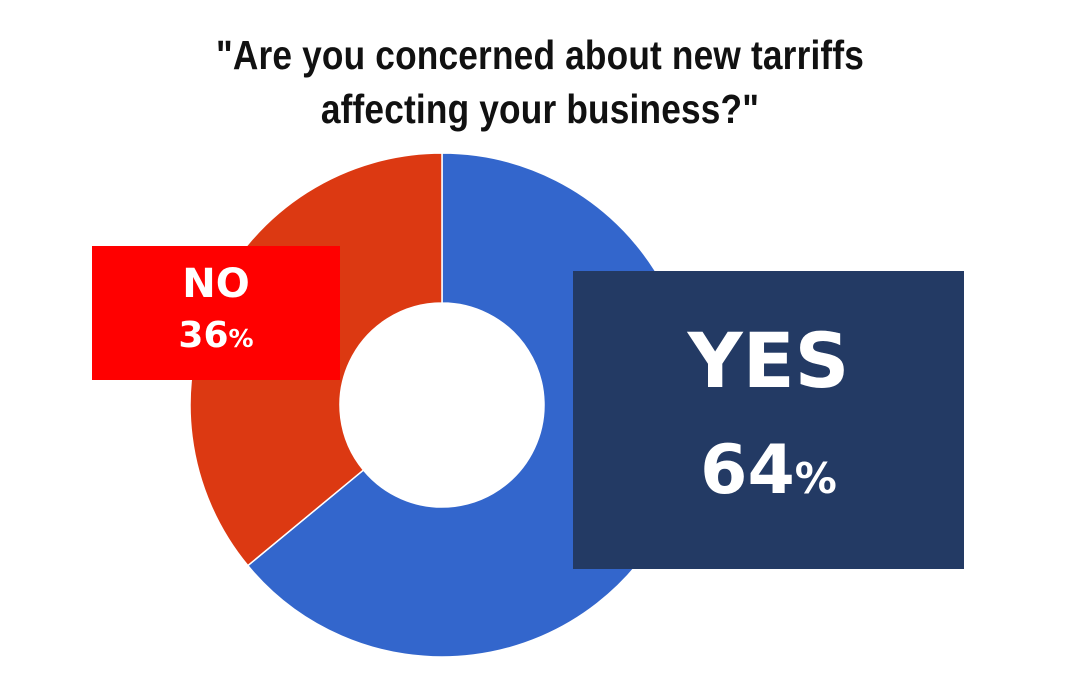 The height and width of the screenshot is (675, 1080). Describe the element at coordinates (747, 470) in the screenshot. I see `yes-percent-value: 64` at that location.